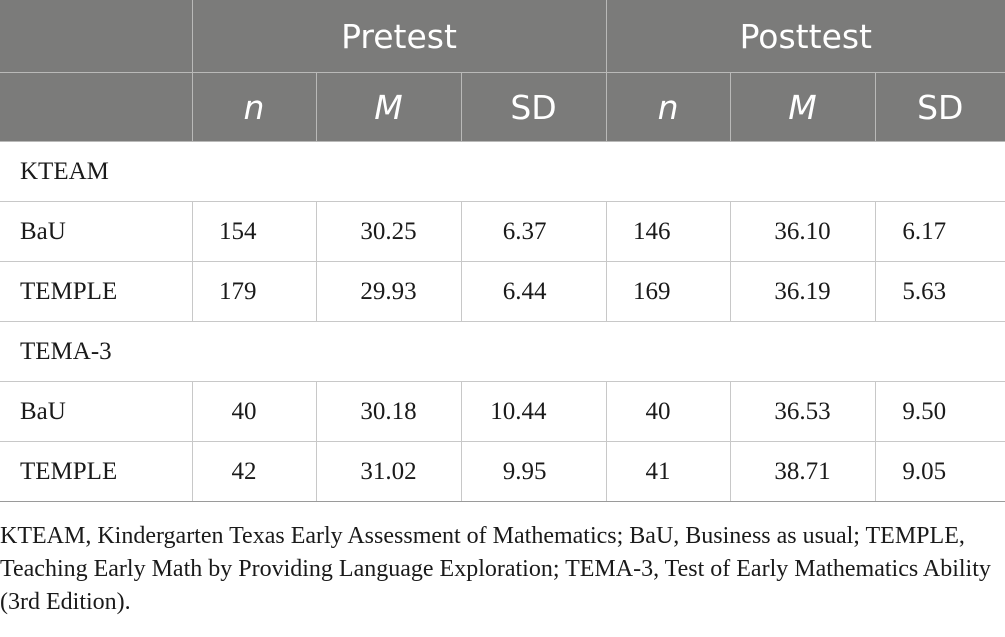 The height and width of the screenshot is (637, 1005). I want to click on group-header-row: Pretest Posttest, so click(502, 36).